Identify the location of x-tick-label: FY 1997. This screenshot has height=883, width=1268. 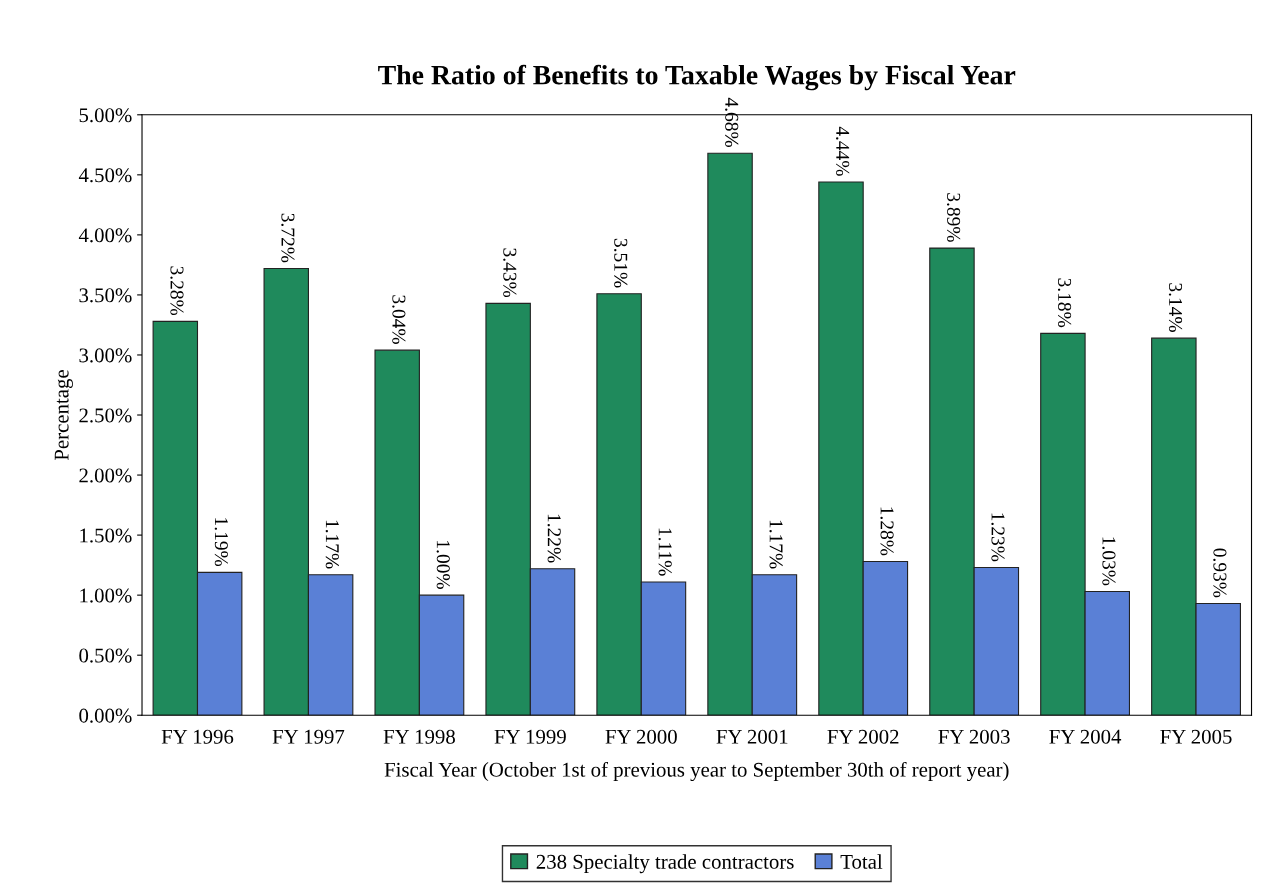
(308, 736).